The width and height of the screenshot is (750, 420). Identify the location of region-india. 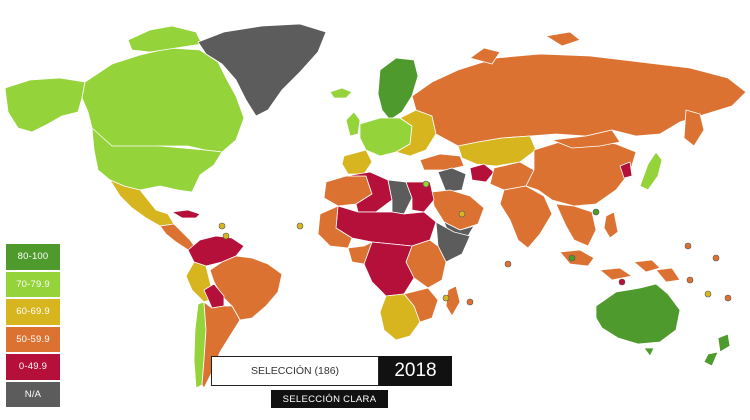
(526, 217).